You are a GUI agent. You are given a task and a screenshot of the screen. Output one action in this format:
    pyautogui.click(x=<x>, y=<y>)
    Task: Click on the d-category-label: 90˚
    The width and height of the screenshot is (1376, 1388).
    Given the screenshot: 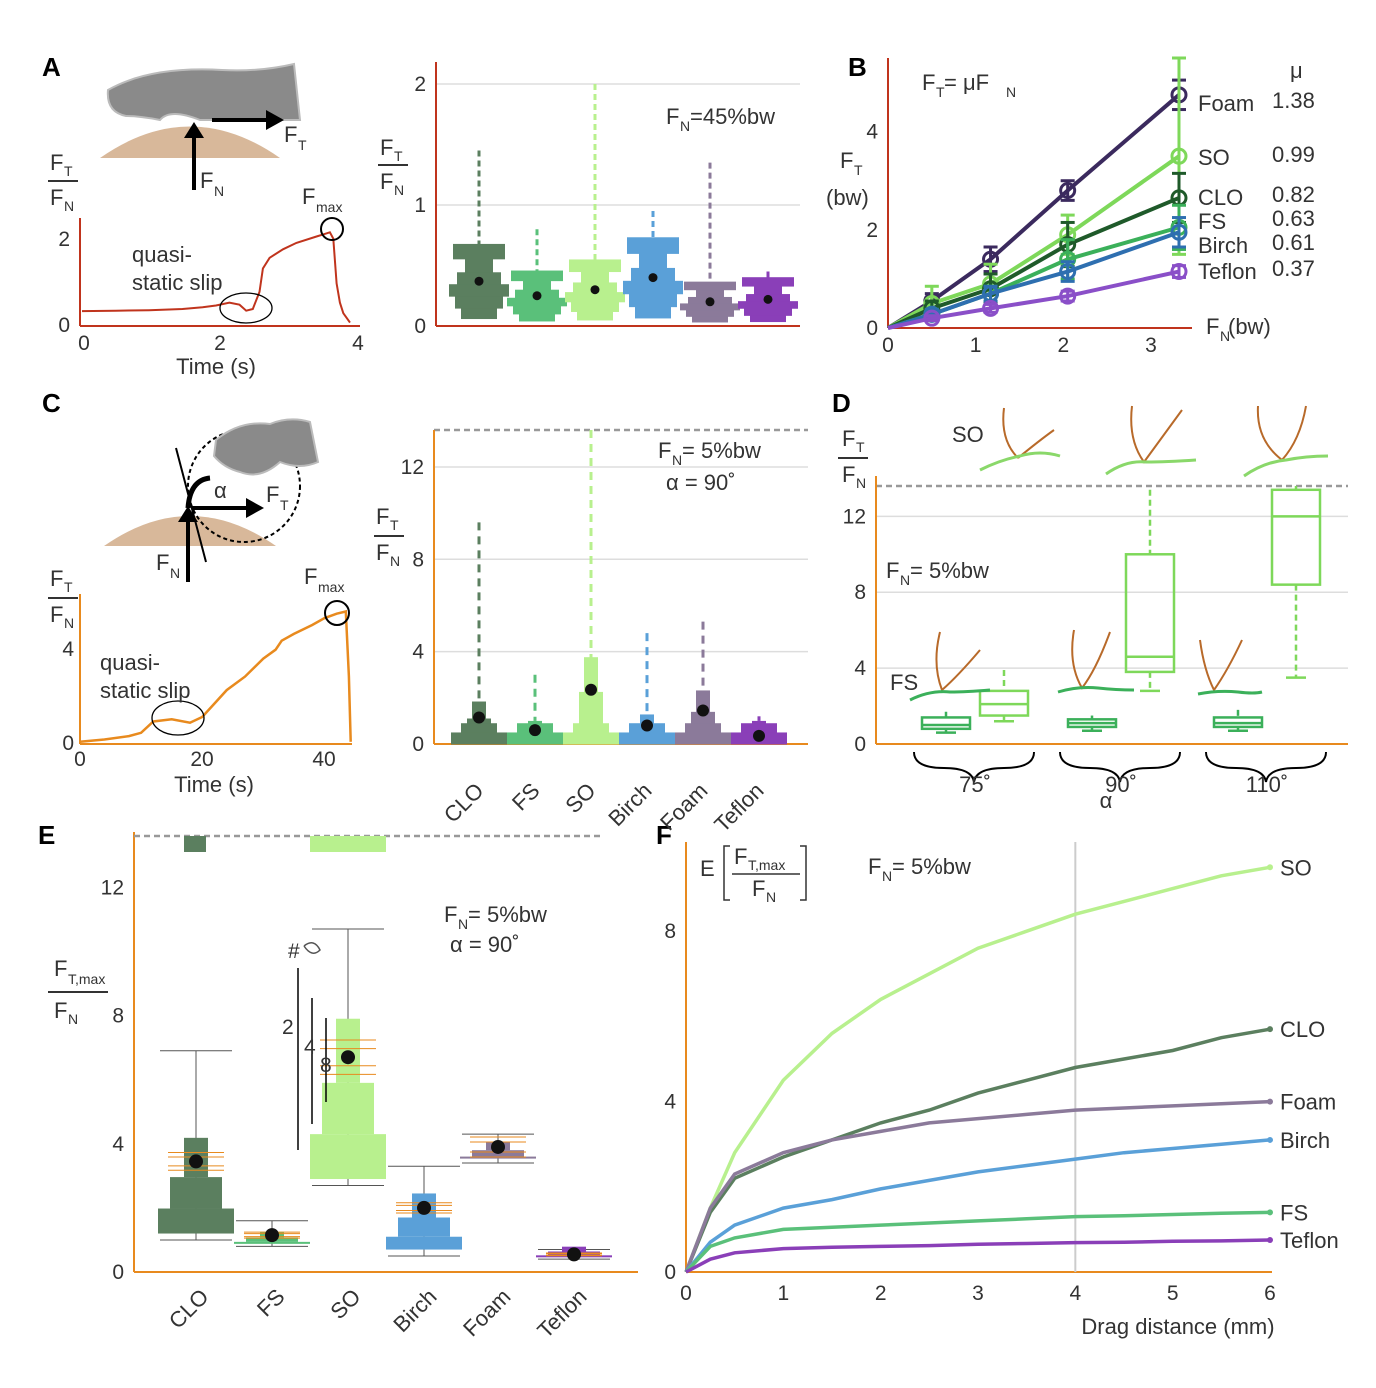 What is the action you would take?
    pyautogui.click(x=1121, y=784)
    